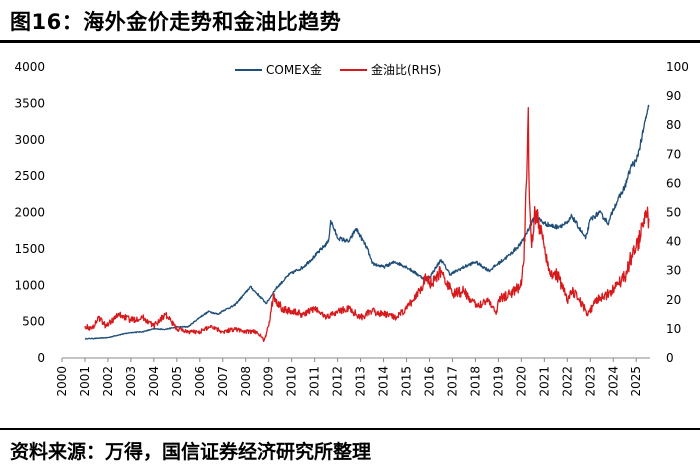 The width and height of the screenshot is (700, 469). Describe the element at coordinates (29, 285) in the screenshot. I see `y-left-tick-label: 1000` at that location.